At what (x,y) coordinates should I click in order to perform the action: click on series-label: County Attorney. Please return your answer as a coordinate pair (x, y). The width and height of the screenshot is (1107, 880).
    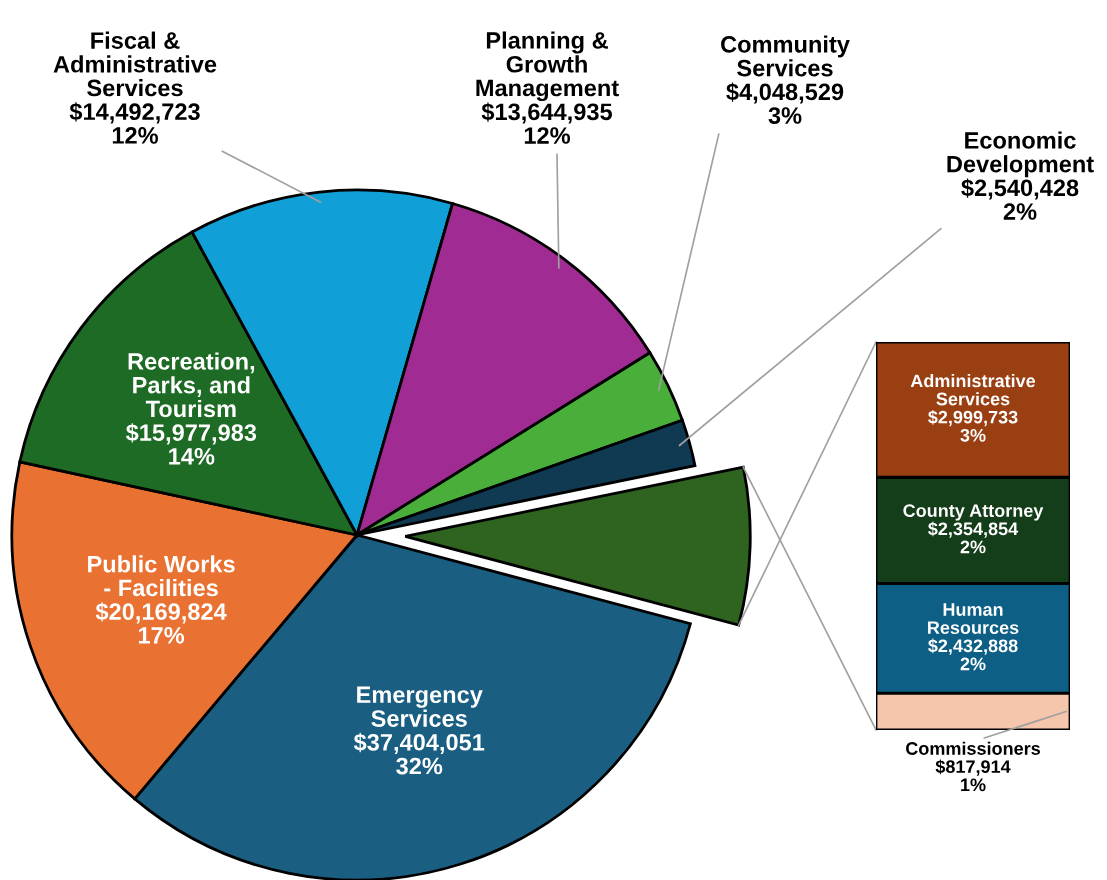
    Looking at the image, I should click on (973, 512).